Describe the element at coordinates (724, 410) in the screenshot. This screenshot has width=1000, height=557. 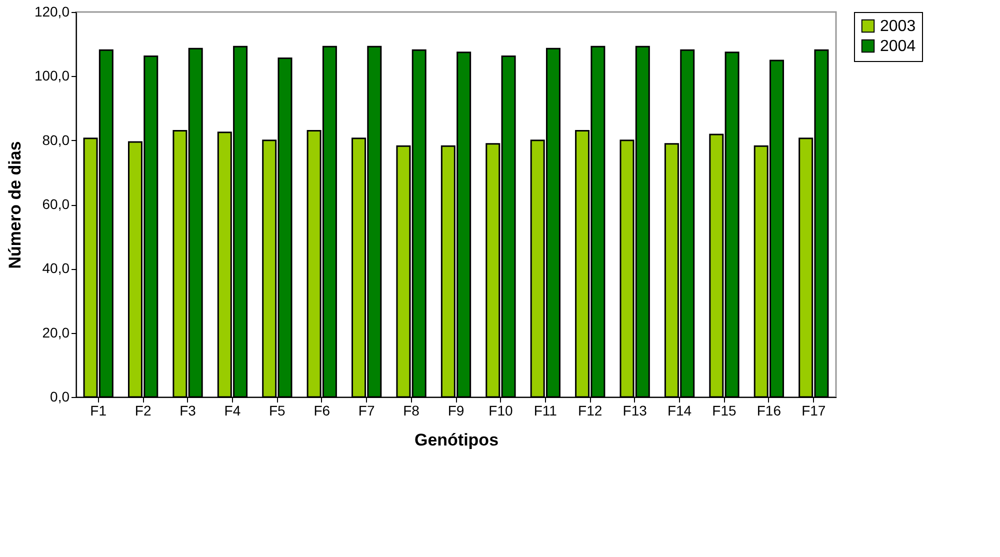
I see `x-tick-label: F15` at that location.